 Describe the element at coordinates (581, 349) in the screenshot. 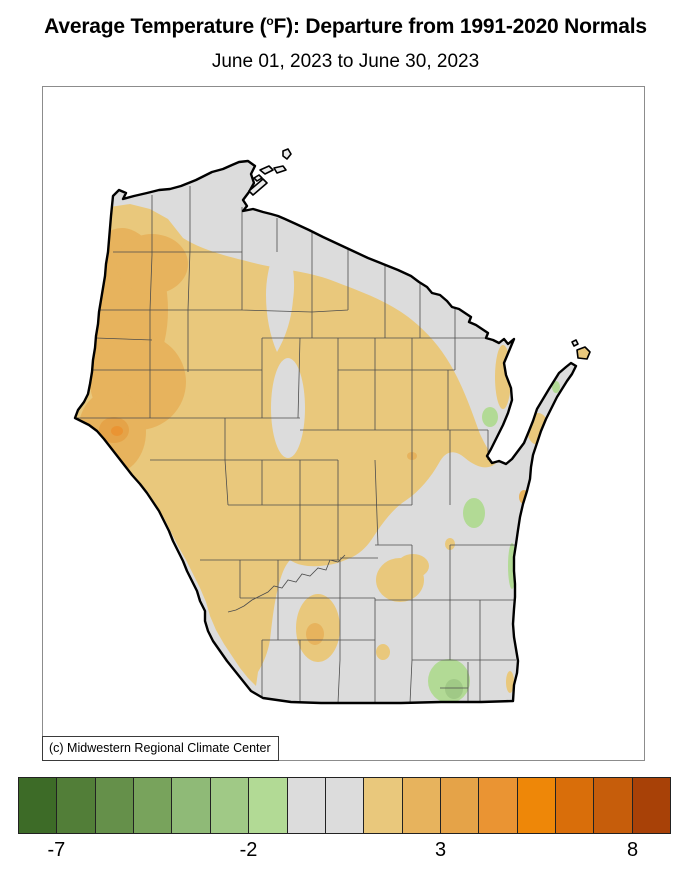

I see `washington-island` at that location.